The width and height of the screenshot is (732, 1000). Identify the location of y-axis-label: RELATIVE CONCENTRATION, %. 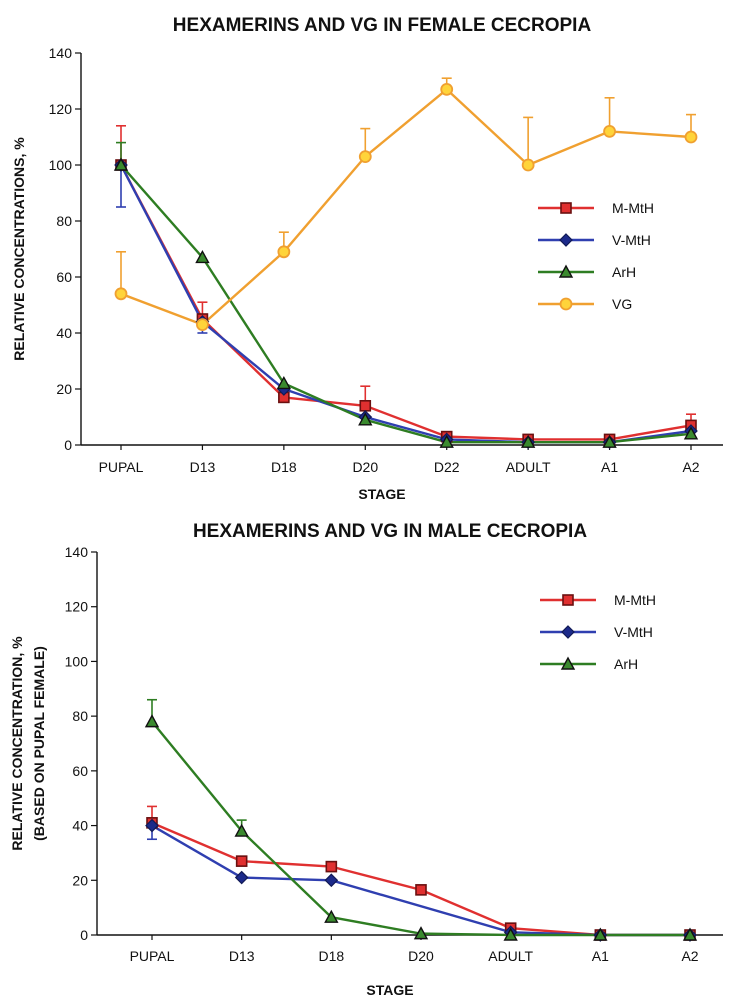
(17, 743).